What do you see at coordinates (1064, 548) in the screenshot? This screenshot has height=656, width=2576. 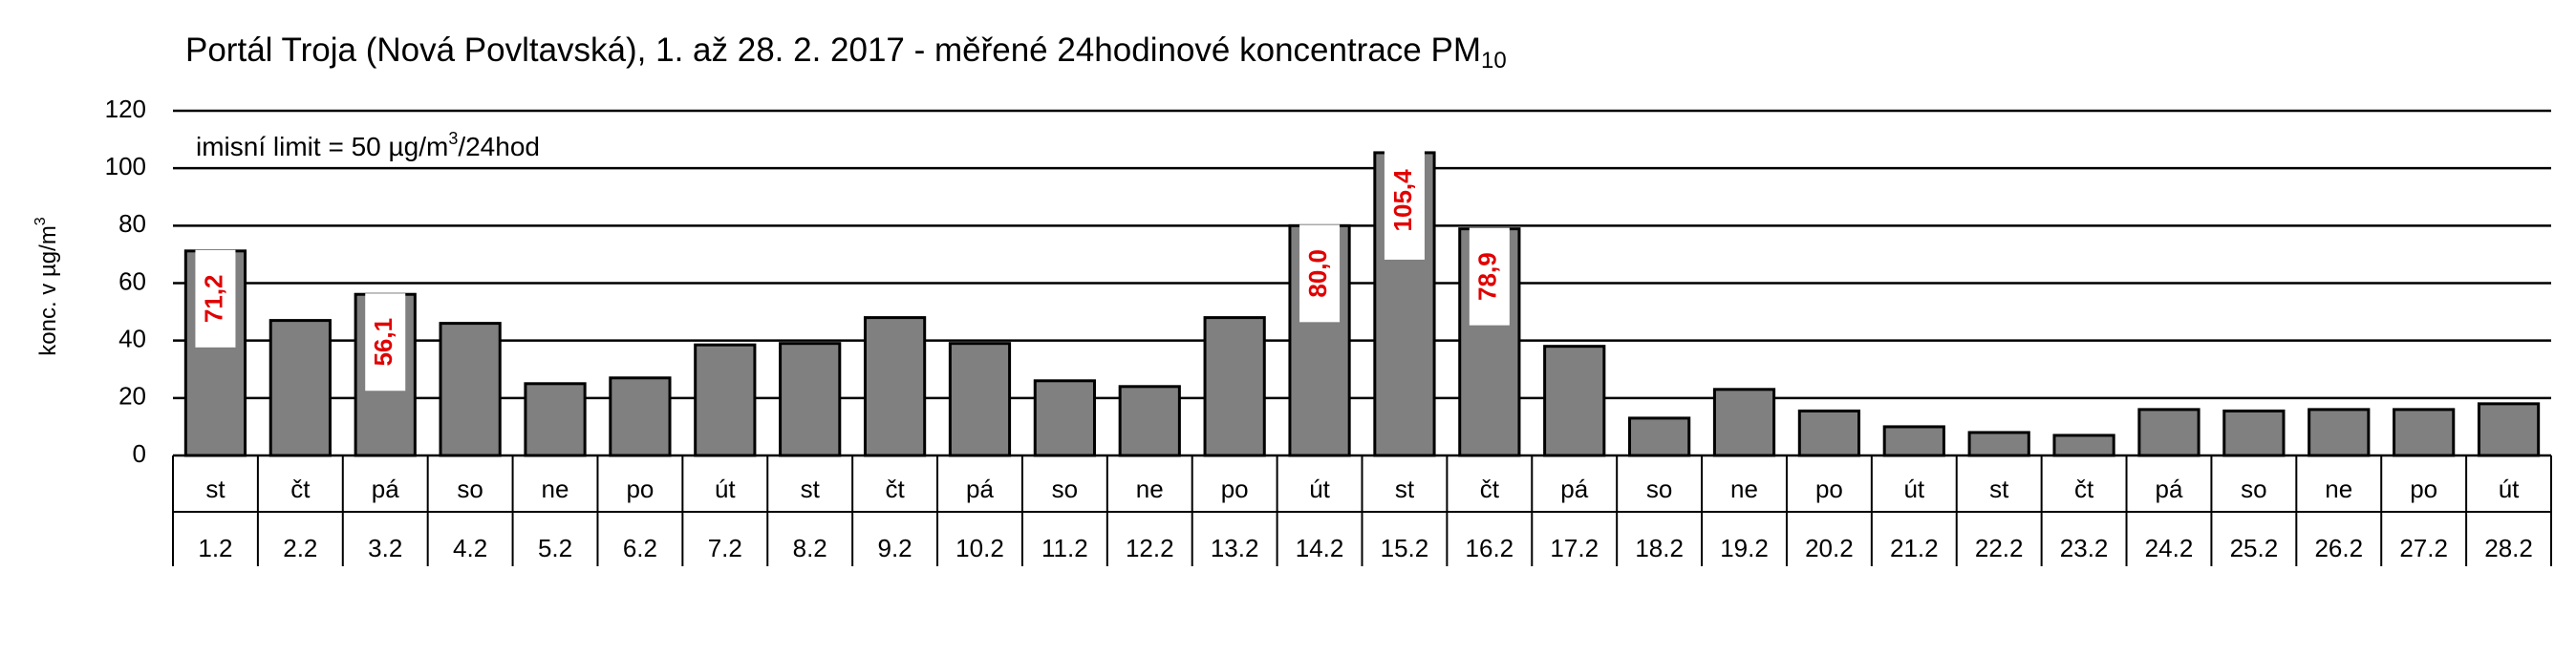 I see `x-tick-label: 11.2` at bounding box center [1064, 548].